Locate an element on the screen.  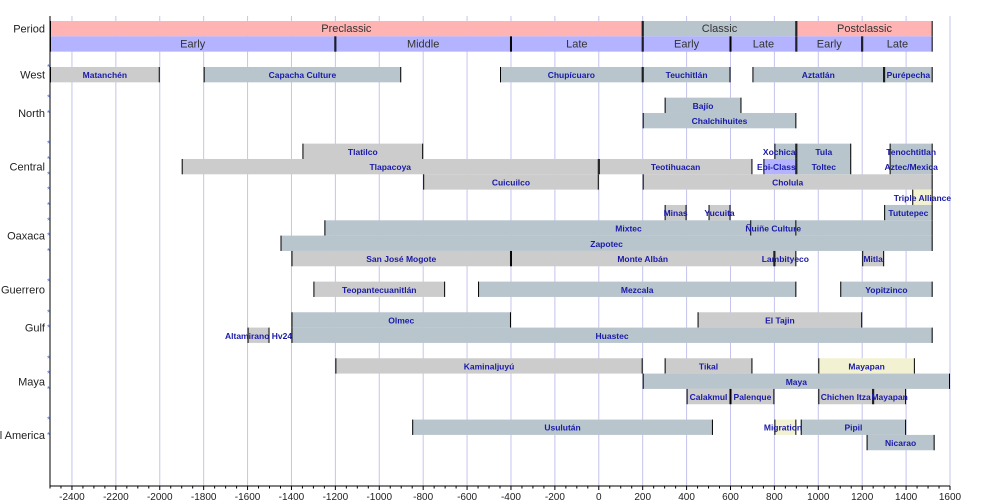
timeline-bar-label: Nicarao is located at coordinates (900, 443).